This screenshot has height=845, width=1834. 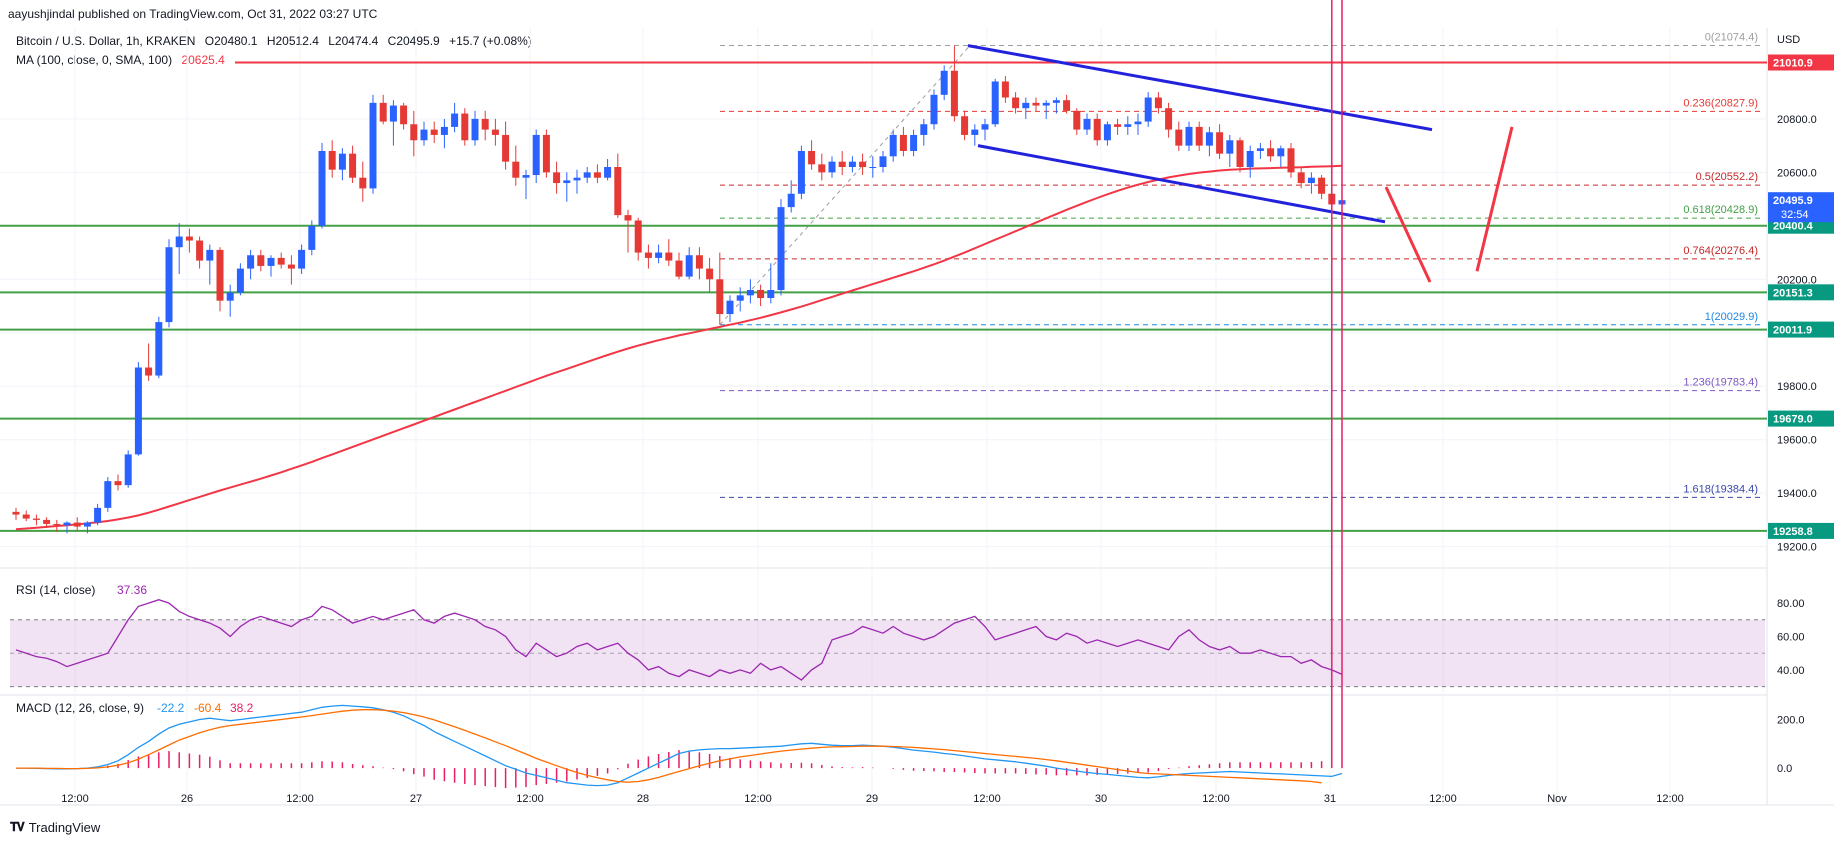 What do you see at coordinates (845, 185) in the screenshot?
I see `fib-diagonal` at bounding box center [845, 185].